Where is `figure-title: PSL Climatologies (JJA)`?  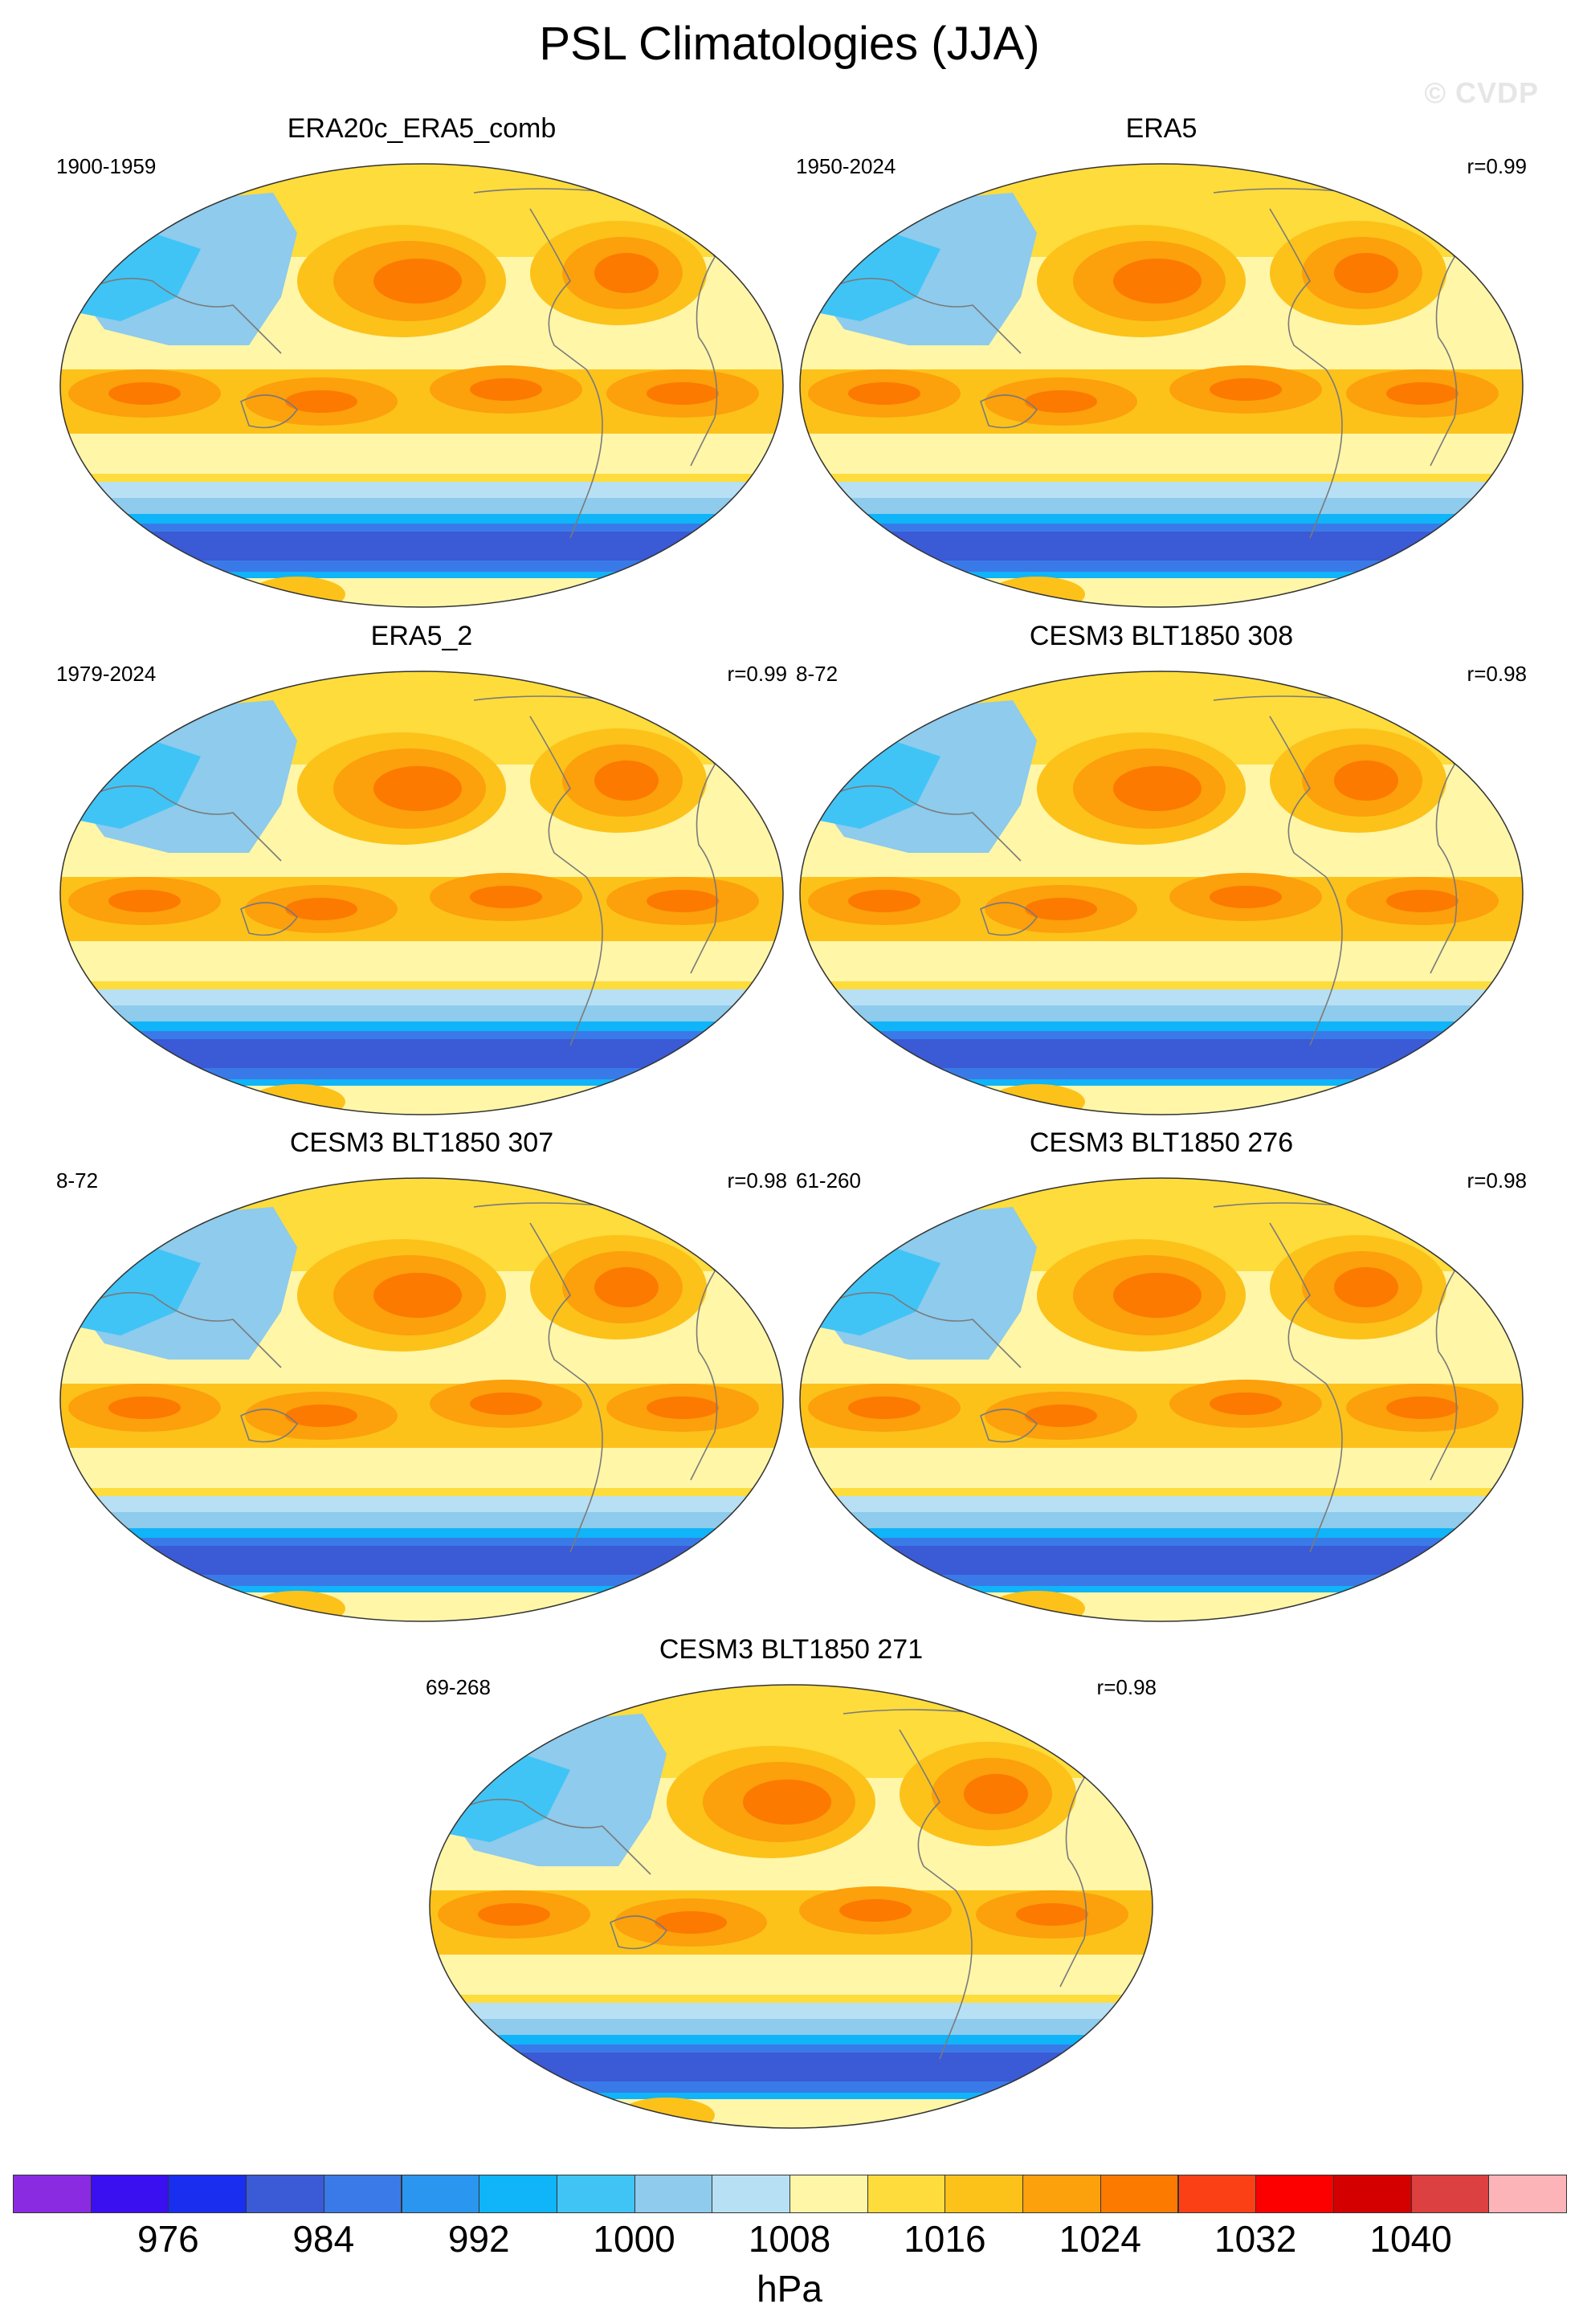
figure-title: PSL Climatologies (JJA) is located at coordinates (789, 44).